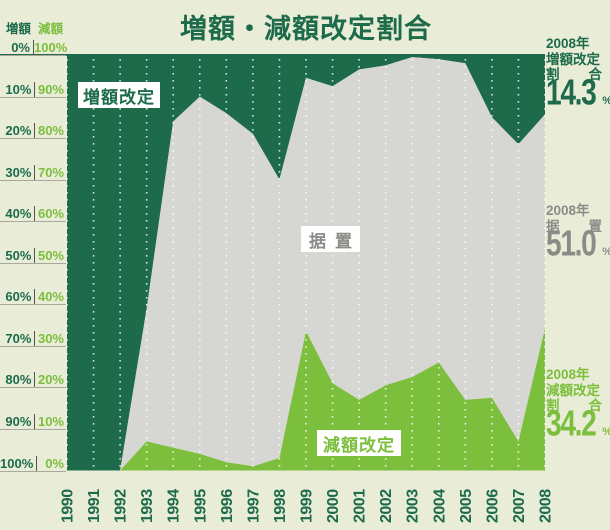  Describe the element at coordinates (51, 463) in the screenshot. I see `decrease-tick-label: 0%` at that location.